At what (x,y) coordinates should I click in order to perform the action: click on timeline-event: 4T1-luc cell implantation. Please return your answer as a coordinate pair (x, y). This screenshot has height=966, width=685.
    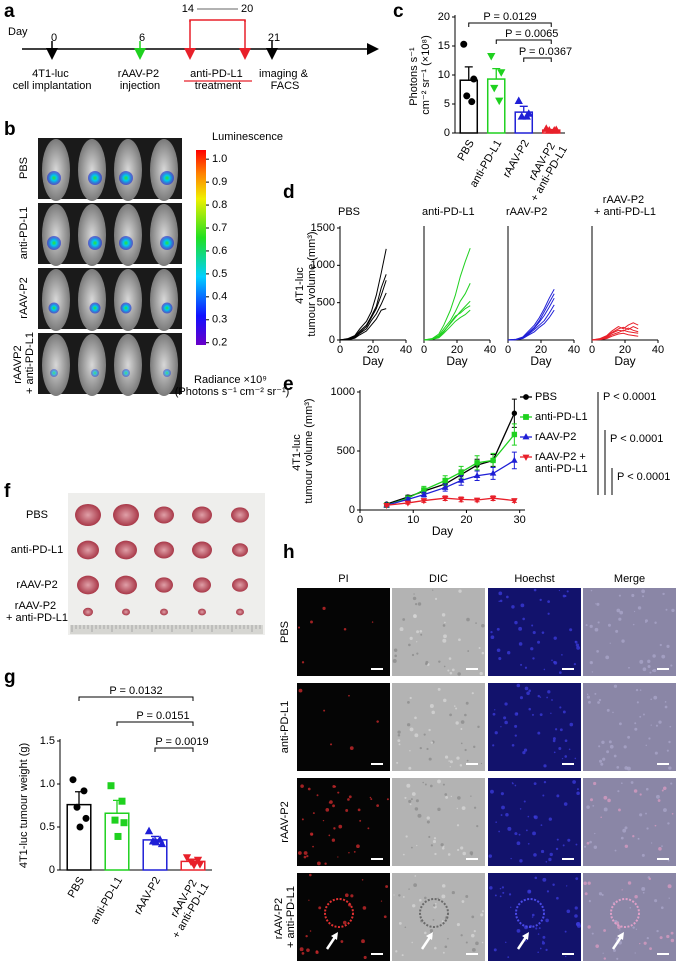
    Looking at the image, I should click on (52, 80).